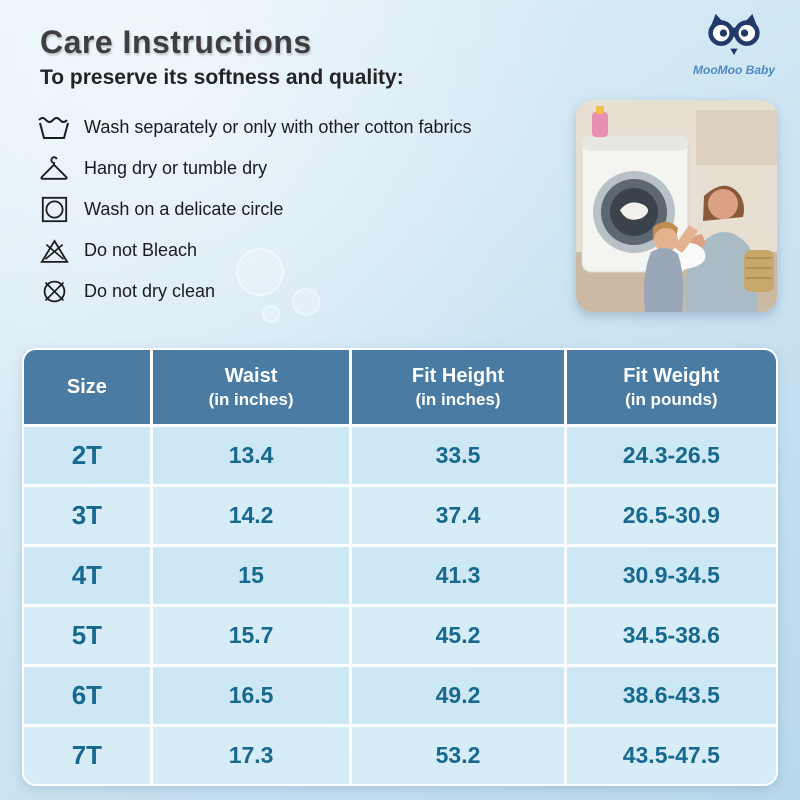  I want to click on do-not-dry-clean-icon, so click(54, 291).